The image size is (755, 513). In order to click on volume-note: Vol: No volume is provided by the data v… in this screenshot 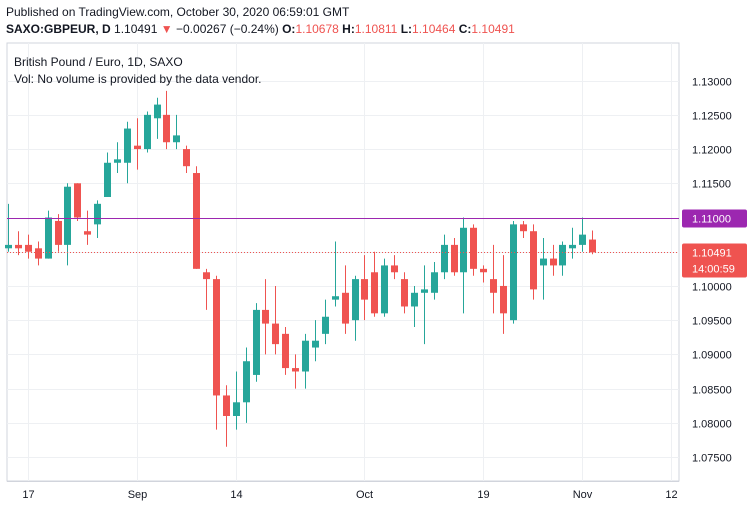, I will do `click(138, 79)`.